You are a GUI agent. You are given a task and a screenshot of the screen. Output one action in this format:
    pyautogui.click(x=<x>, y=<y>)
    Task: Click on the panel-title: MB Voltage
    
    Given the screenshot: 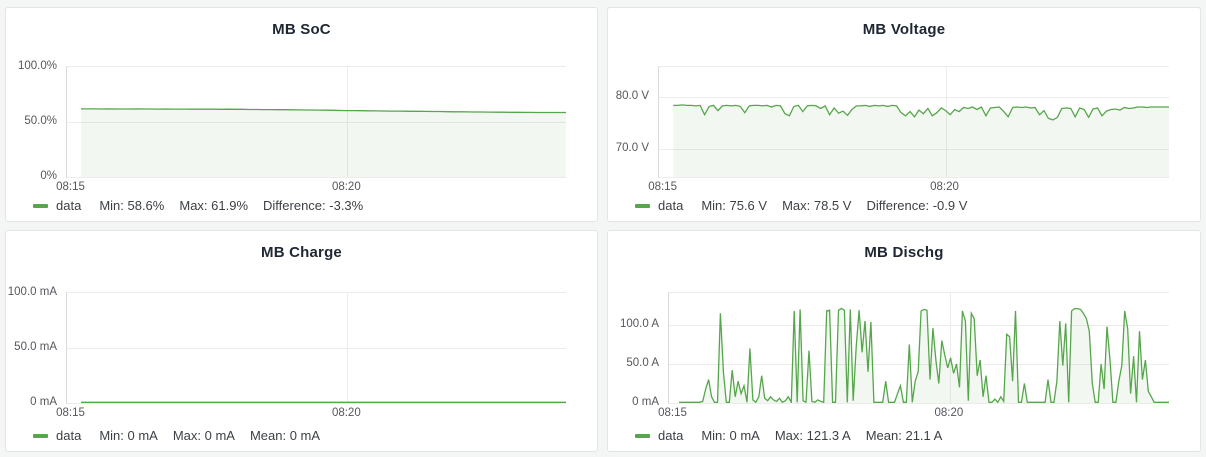 What is the action you would take?
    pyautogui.click(x=904, y=29)
    